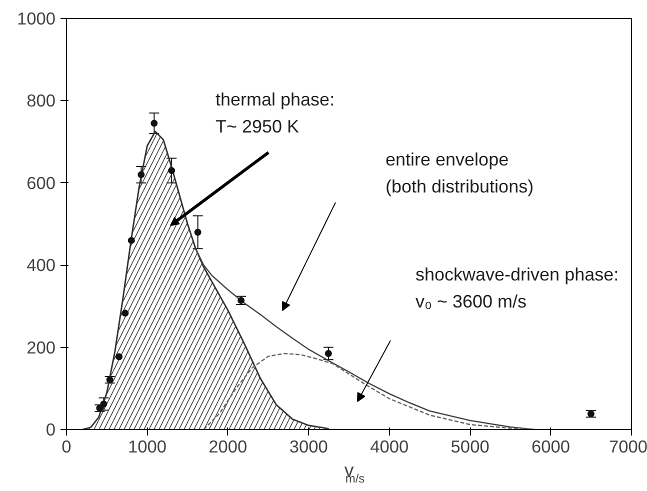  I want to click on y-tick-label: 200, so click(41, 347).